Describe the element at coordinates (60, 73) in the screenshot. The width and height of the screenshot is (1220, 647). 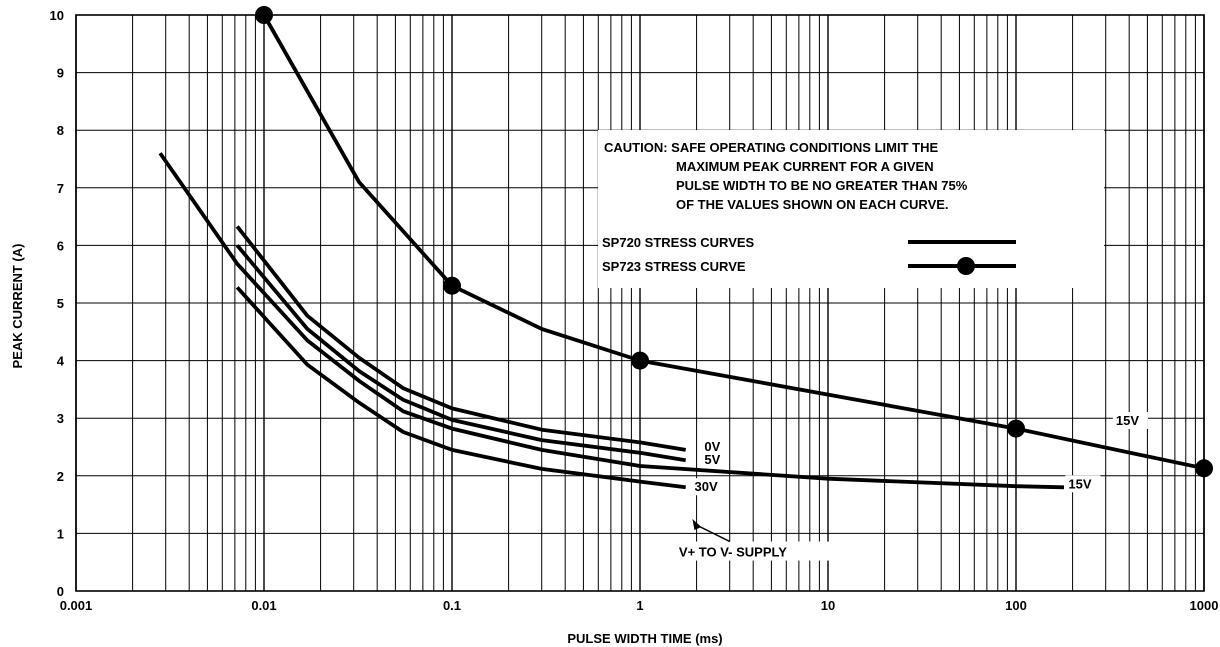
I see `y-tick-label: 9` at that location.